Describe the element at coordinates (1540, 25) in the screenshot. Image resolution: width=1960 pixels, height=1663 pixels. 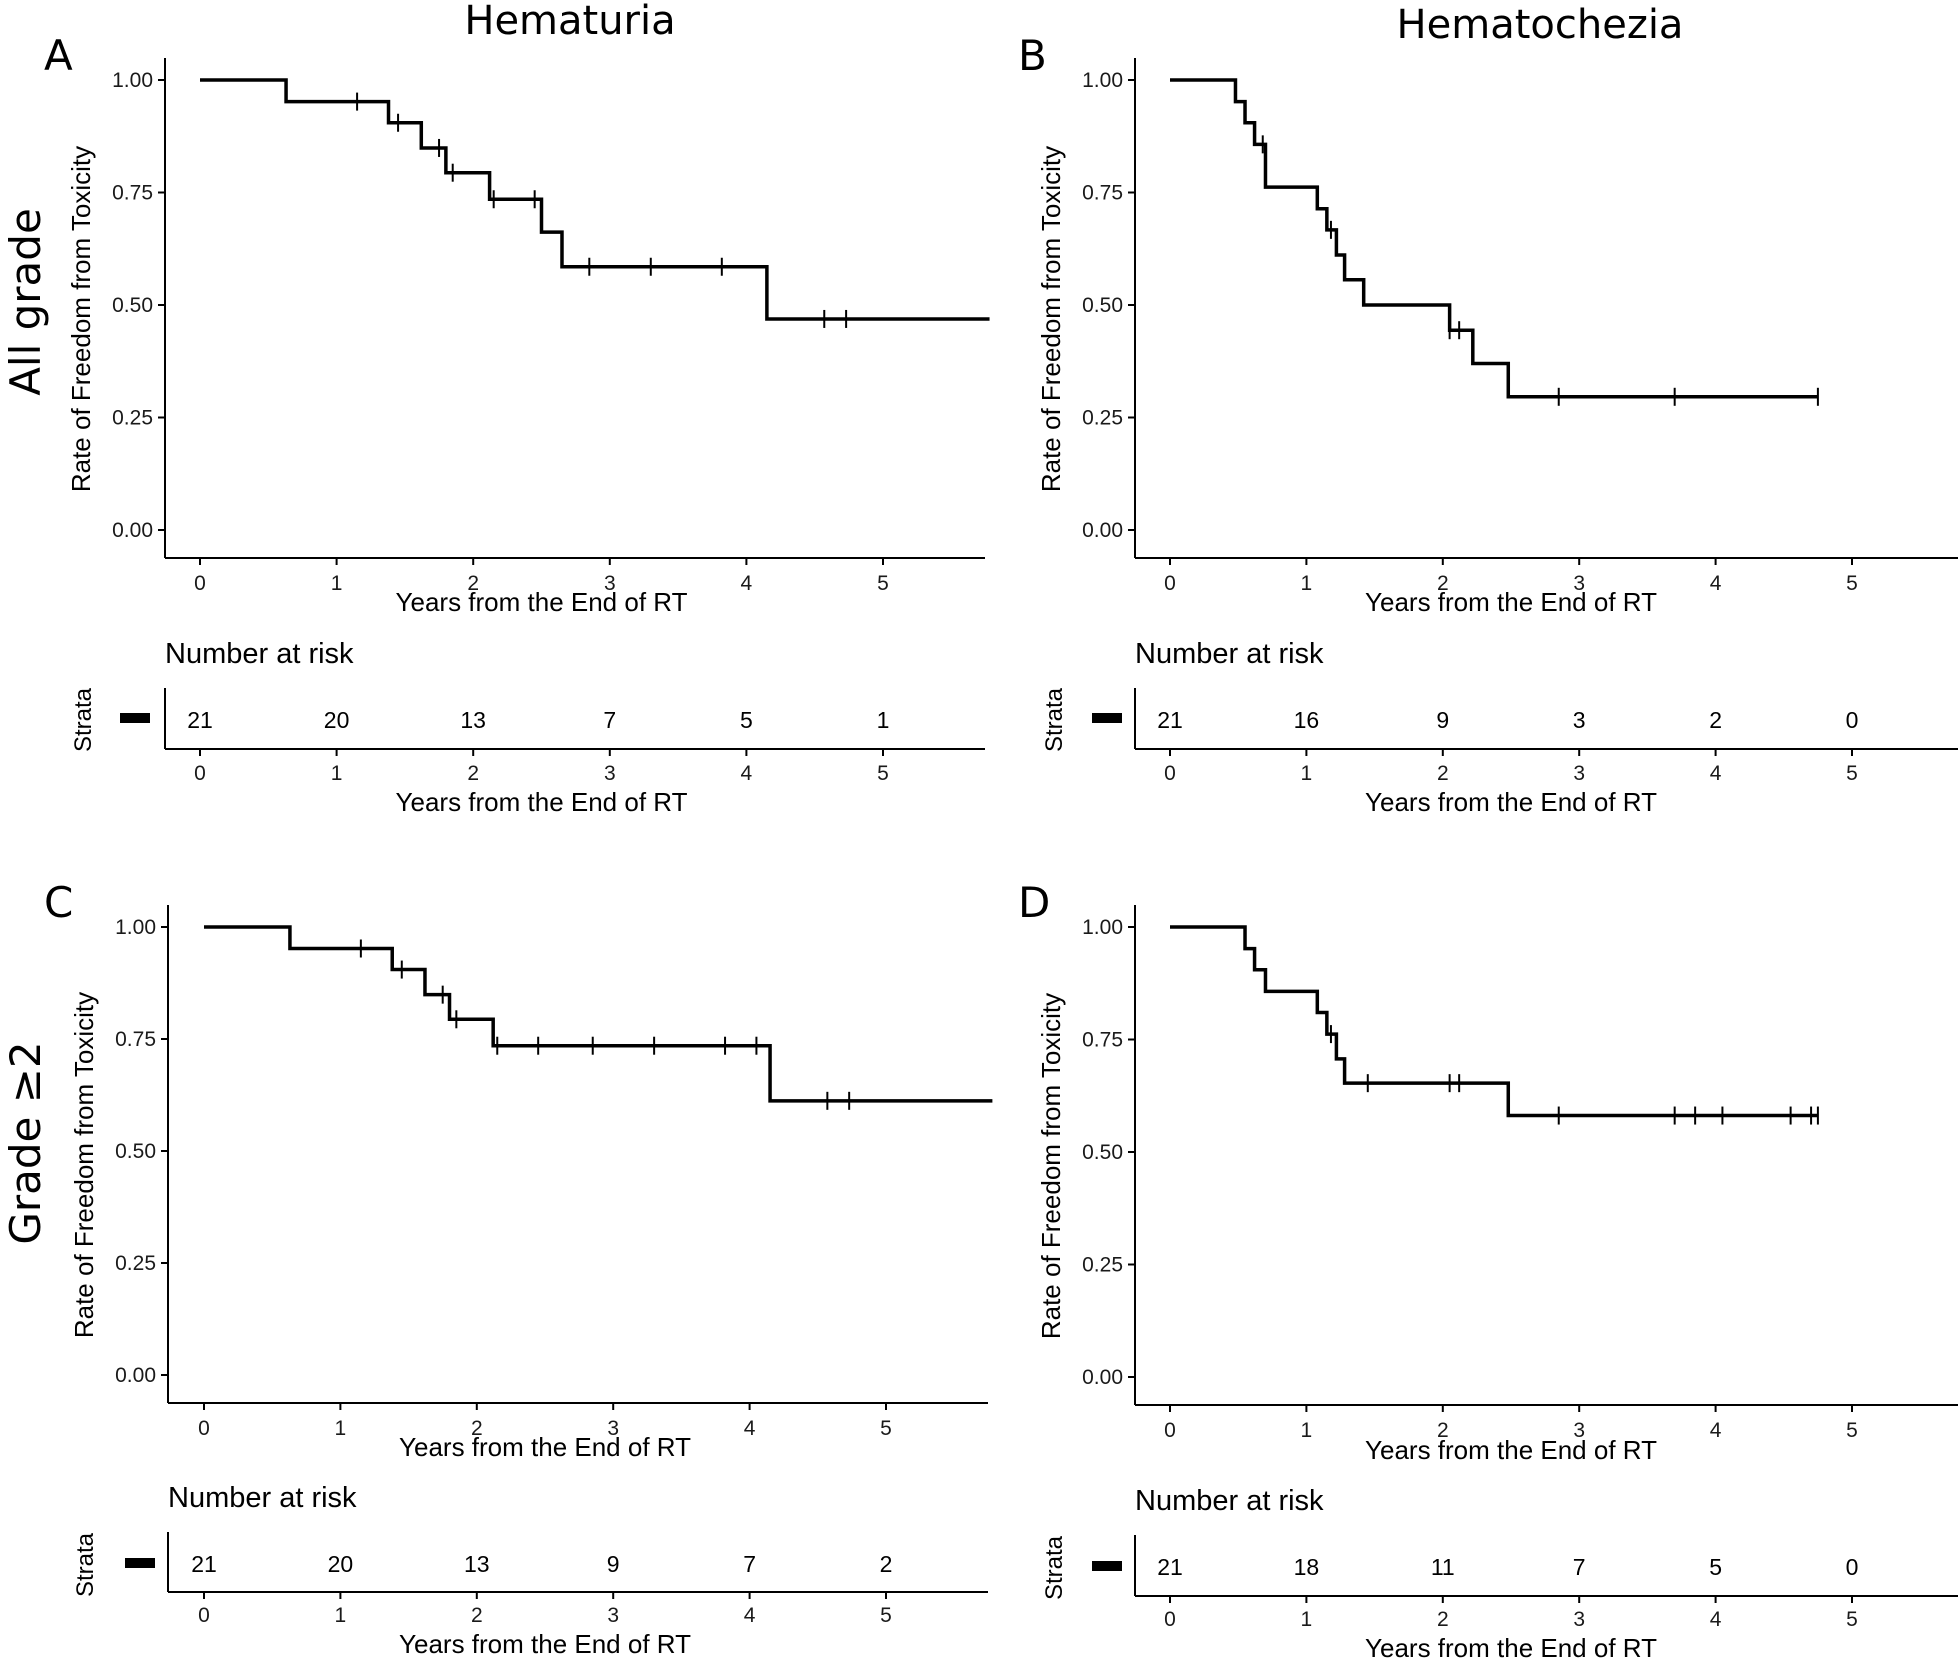
I see `column-title-hematochezia: Hematochezia` at that location.